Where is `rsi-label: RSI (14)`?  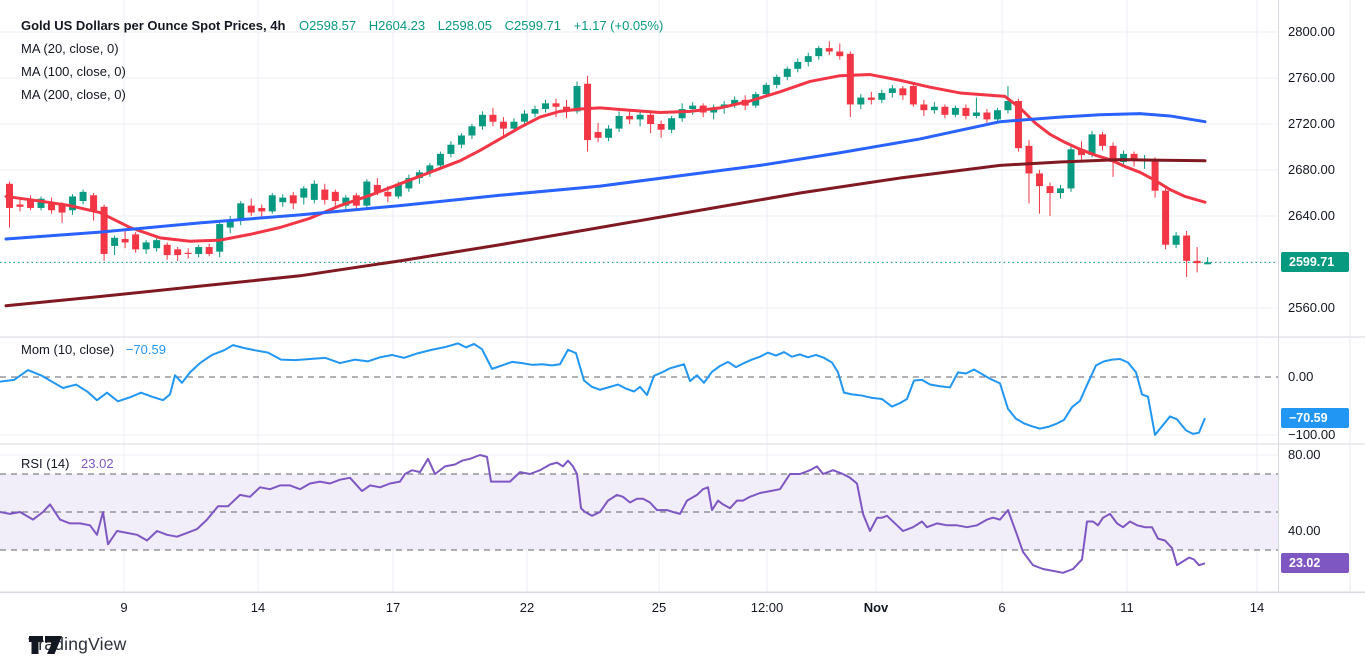 rsi-label: RSI (14) is located at coordinates (45, 463).